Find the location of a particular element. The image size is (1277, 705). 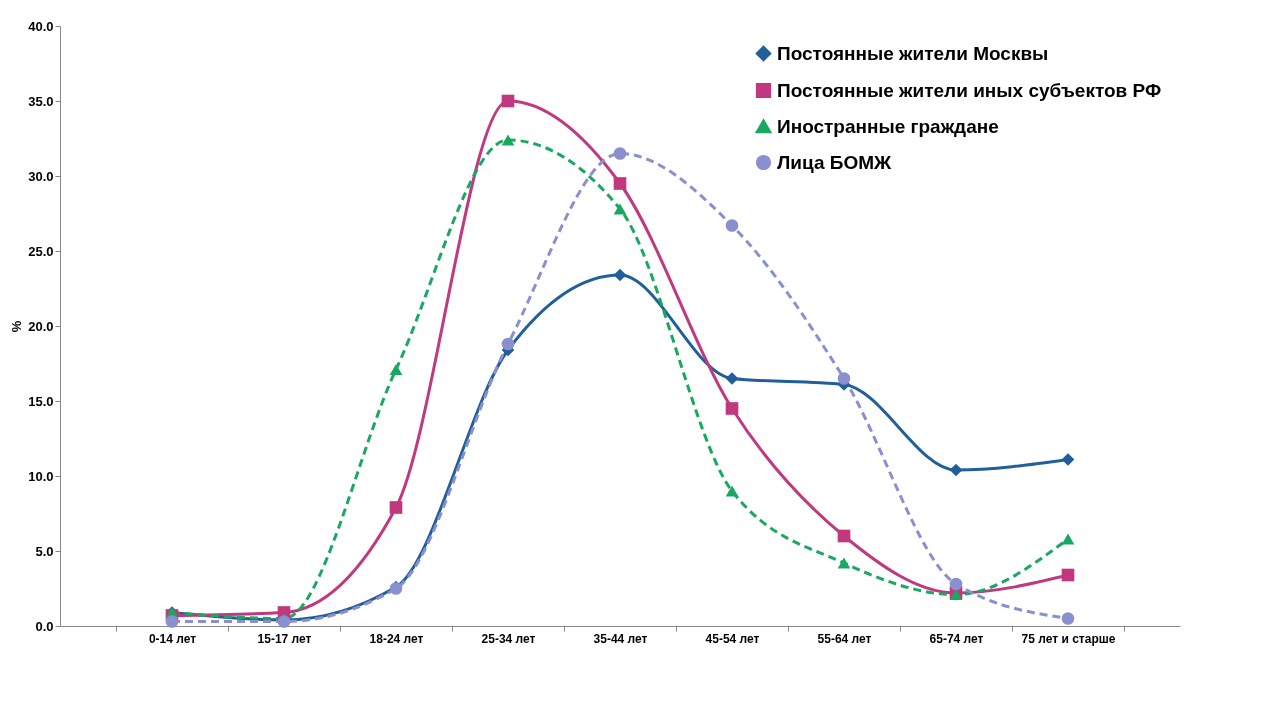

x-tick-label: 55-64 лет is located at coordinates (844, 638).